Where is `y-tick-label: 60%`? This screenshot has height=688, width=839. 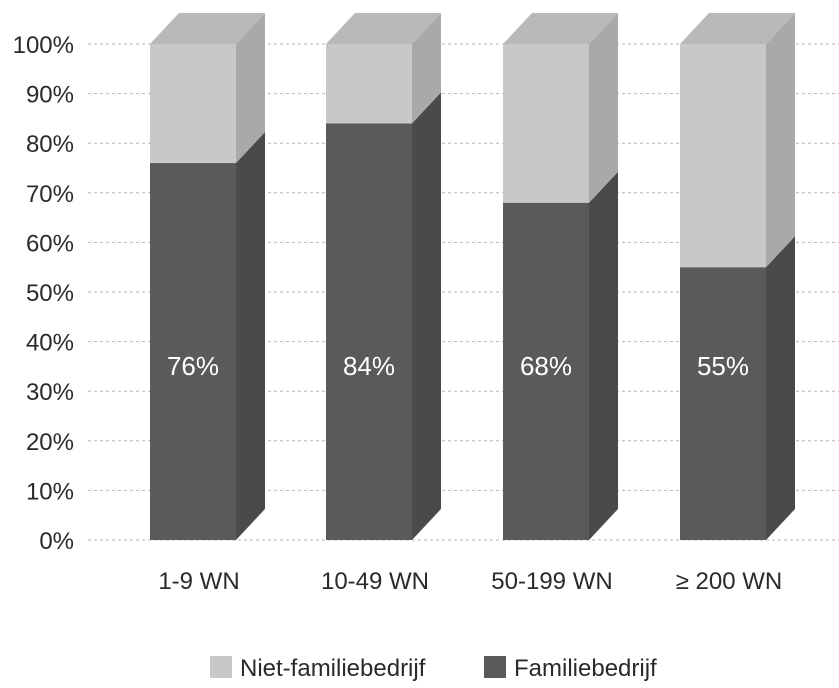
y-tick-label: 60% is located at coordinates (50, 243).